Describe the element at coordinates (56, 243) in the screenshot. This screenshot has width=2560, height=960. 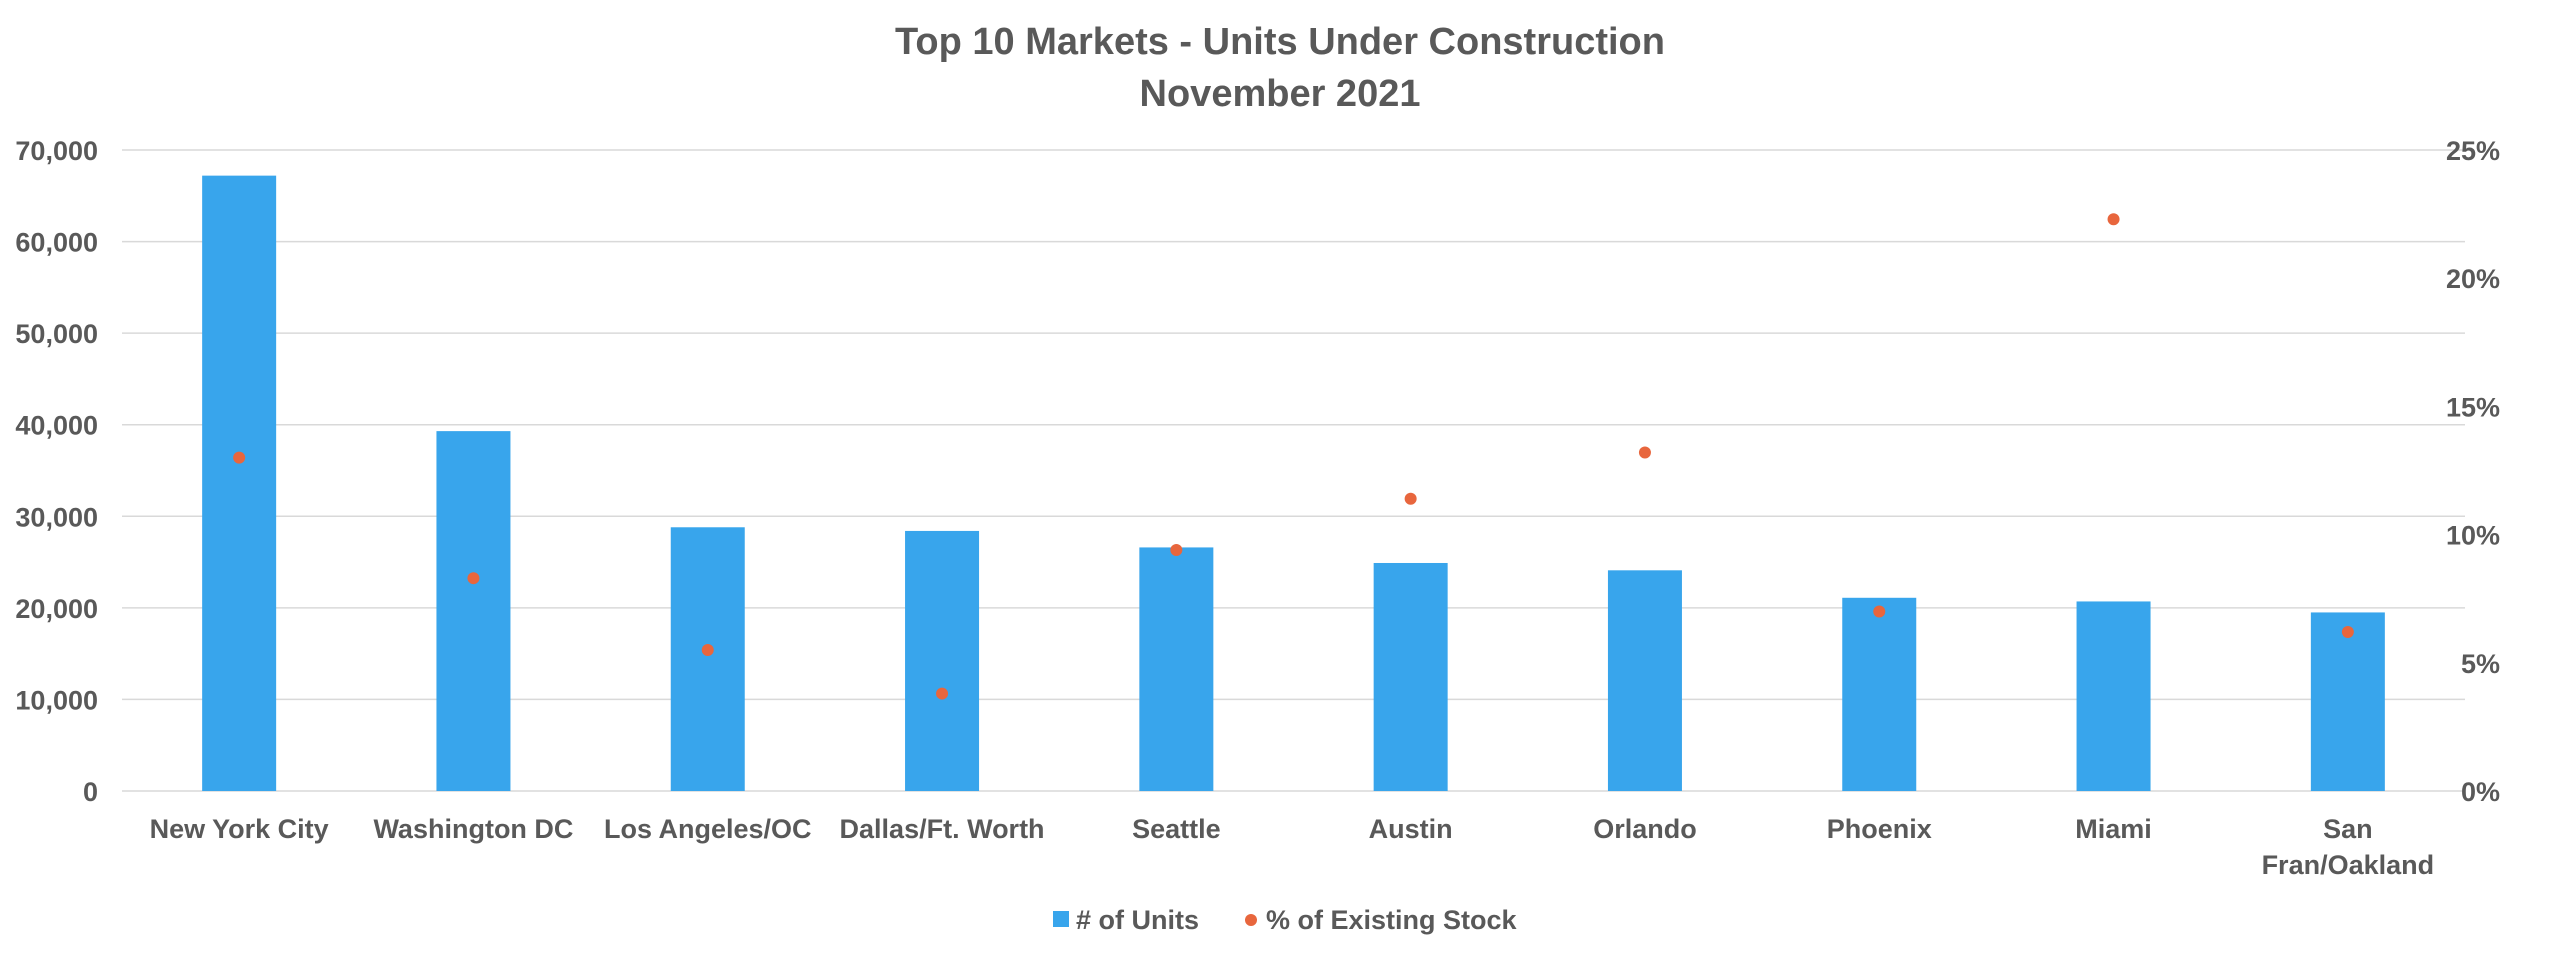
I see `left-axis-tick-label: 60,000` at that location.